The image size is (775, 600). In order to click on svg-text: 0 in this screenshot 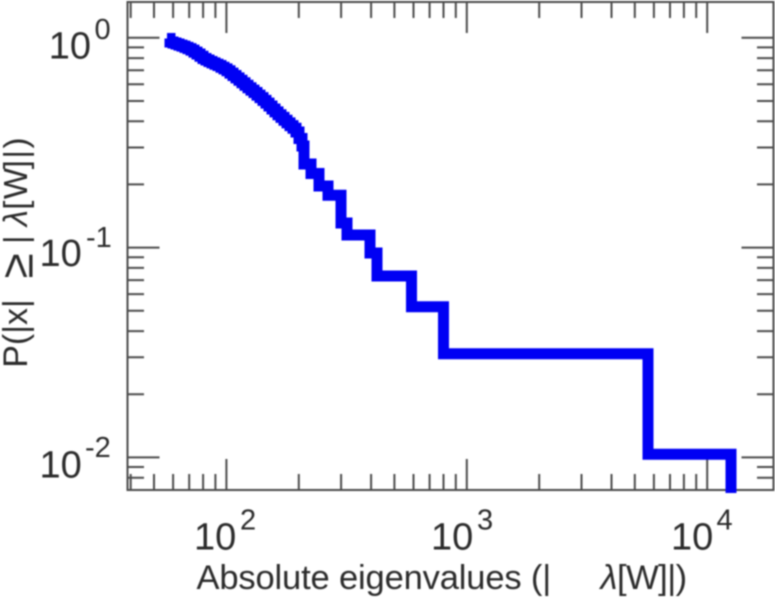, I will do `click(103, 30)`.